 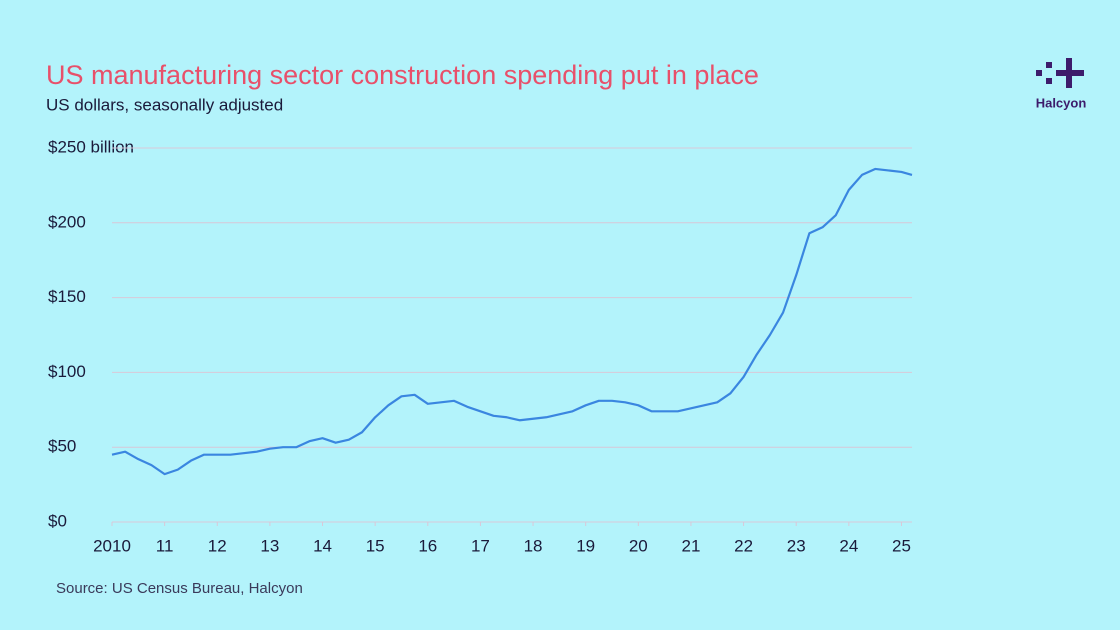 I want to click on y-tick-label: $0, so click(x=57, y=520).